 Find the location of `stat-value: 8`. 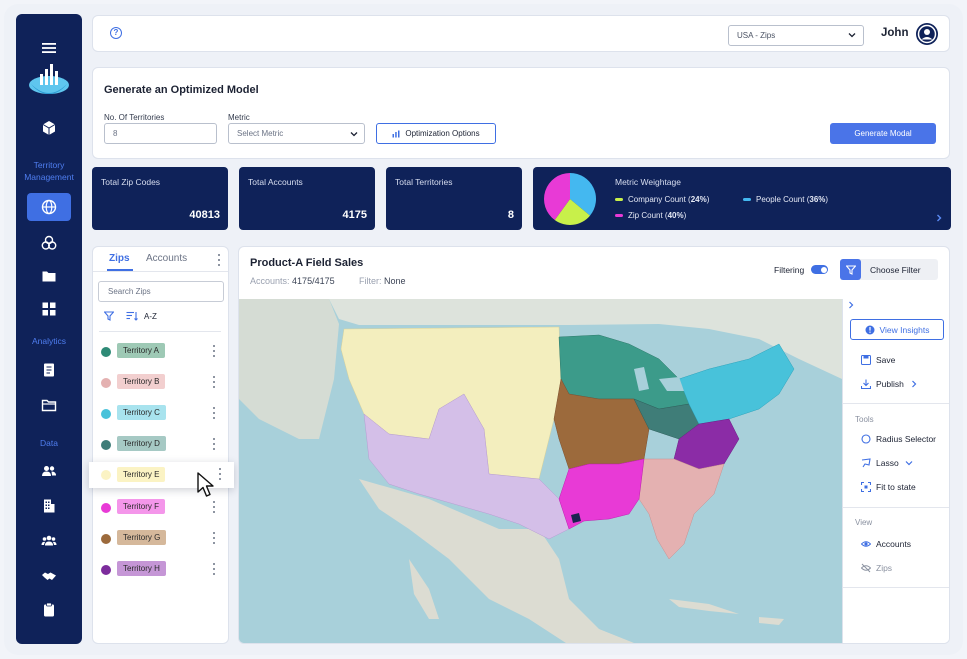

stat-value: 8 is located at coordinates (510, 215).